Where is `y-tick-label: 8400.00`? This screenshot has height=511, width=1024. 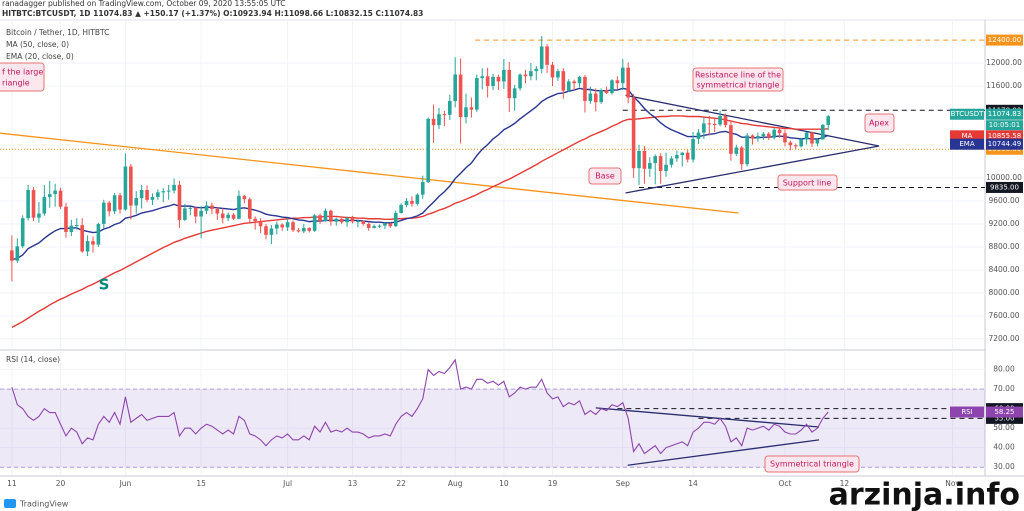
y-tick-label: 8400.00 is located at coordinates (1003, 269).